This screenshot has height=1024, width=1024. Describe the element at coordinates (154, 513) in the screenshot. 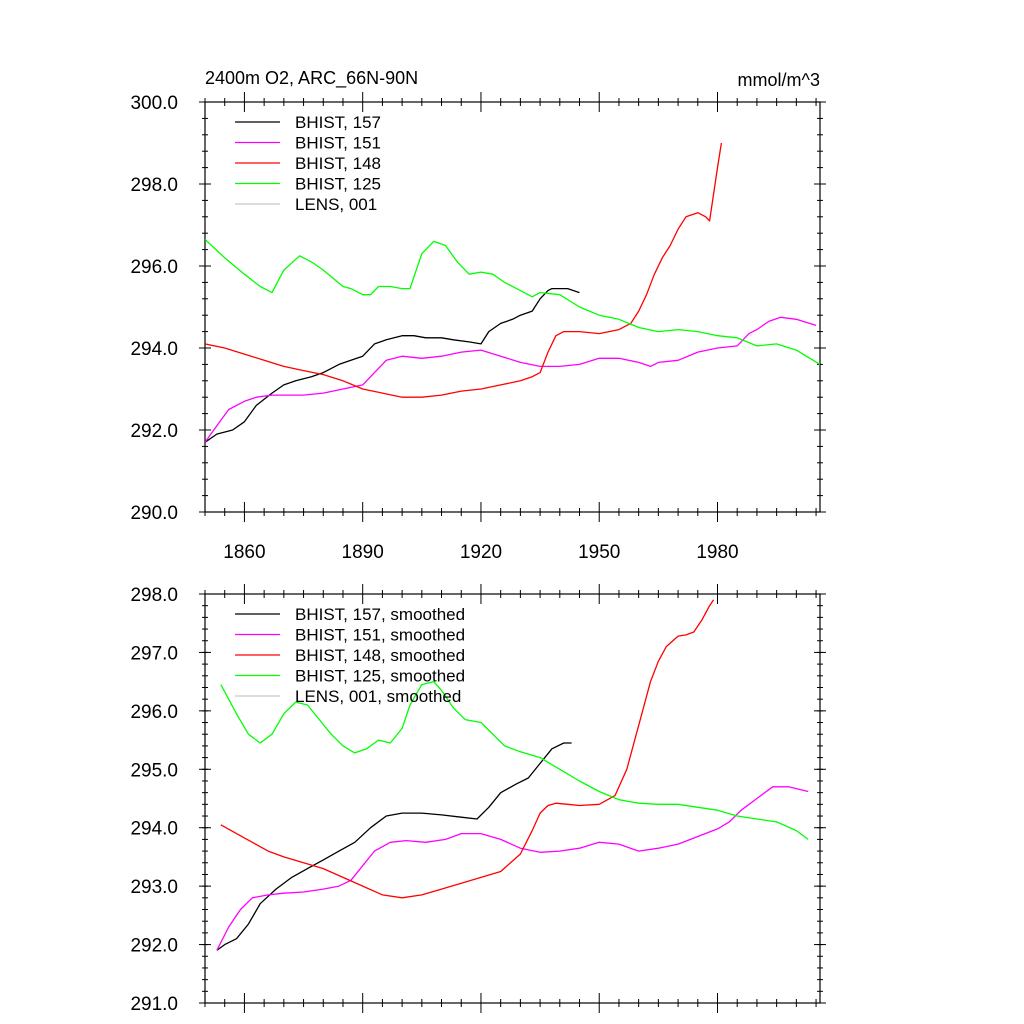

I see `top-ytick-label: 290.0` at that location.